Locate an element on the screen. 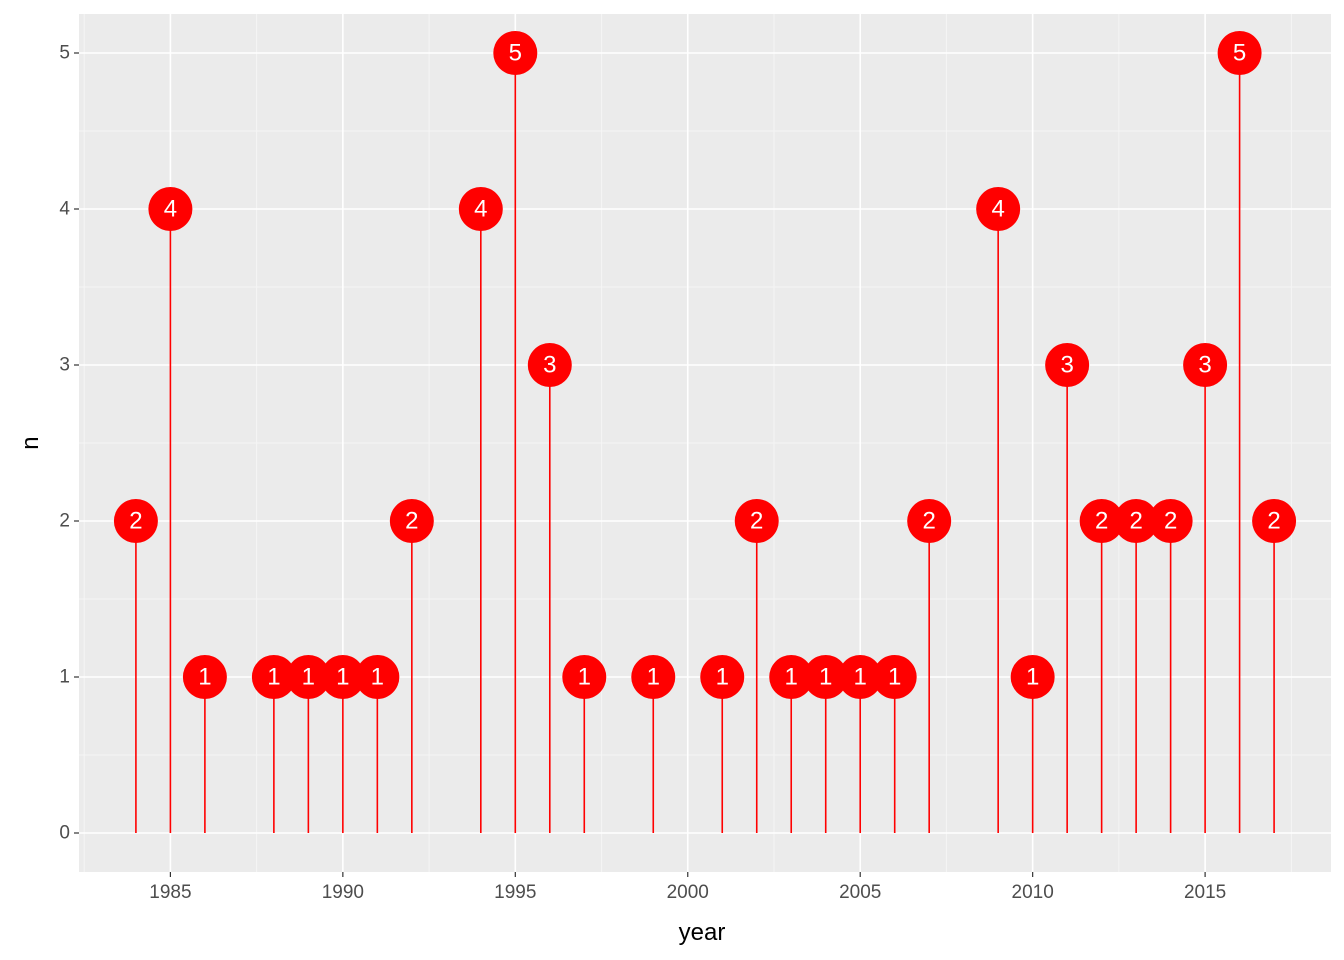  y-tick-label: 3 is located at coordinates (64, 365).